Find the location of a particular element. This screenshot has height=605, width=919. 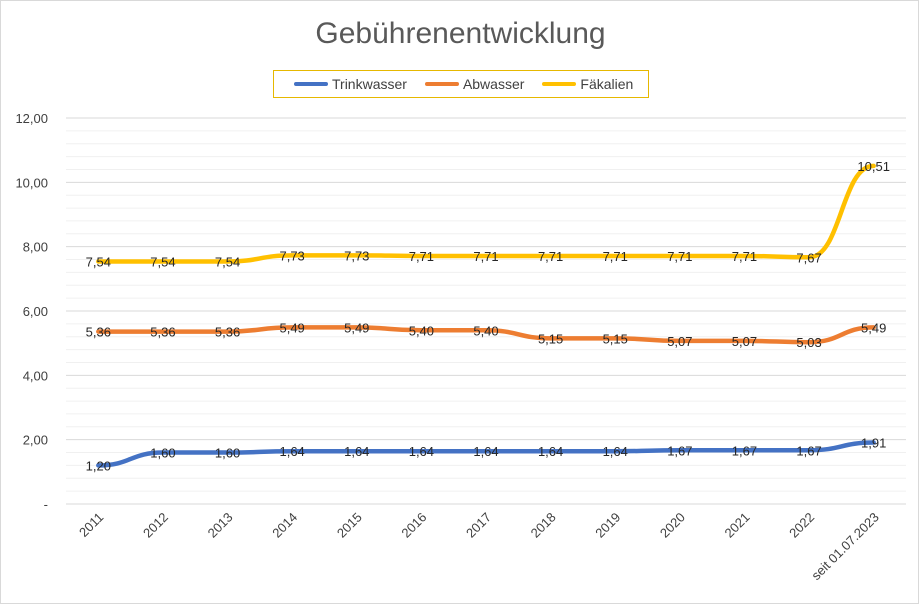

series-line-abwasser is located at coordinates (486, 335).